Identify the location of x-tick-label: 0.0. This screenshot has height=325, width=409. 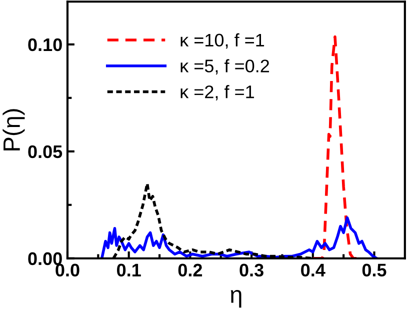
(68, 270).